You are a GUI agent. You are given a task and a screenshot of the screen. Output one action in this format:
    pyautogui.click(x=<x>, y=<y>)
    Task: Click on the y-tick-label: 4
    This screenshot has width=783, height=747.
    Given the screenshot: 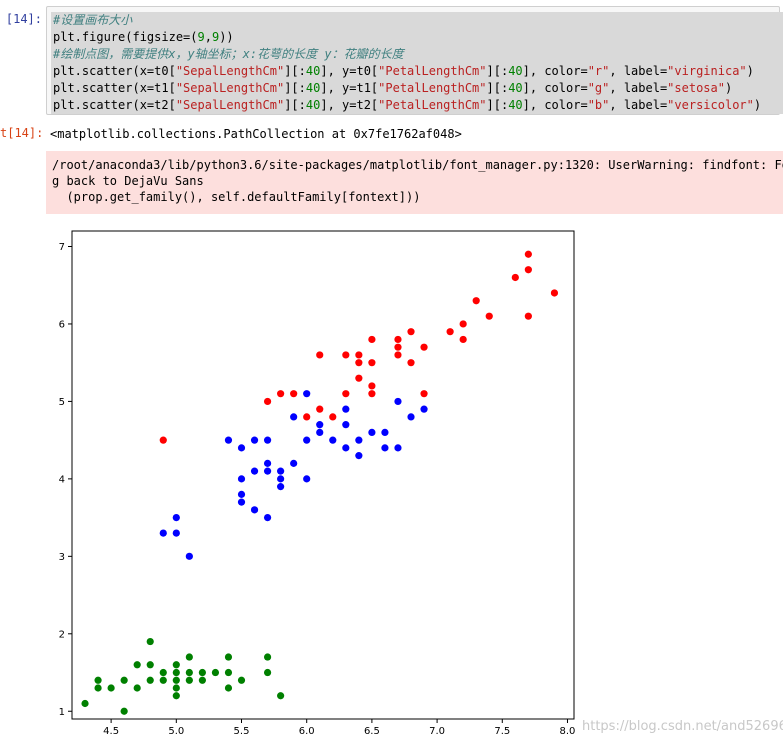 What is the action you would take?
    pyautogui.click(x=62, y=479)
    